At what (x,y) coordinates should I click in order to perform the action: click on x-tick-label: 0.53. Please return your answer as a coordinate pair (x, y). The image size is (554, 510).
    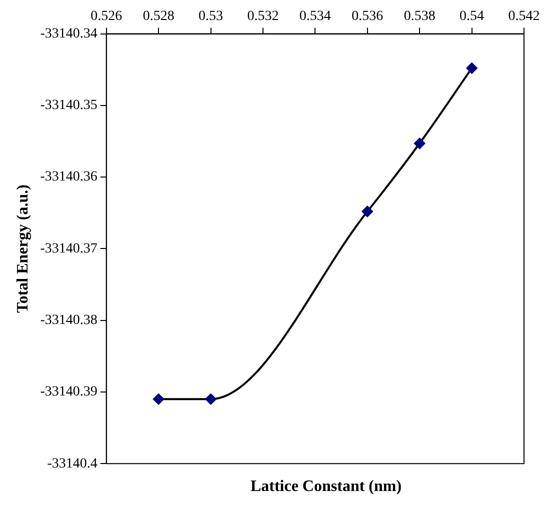
    Looking at the image, I should click on (211, 16).